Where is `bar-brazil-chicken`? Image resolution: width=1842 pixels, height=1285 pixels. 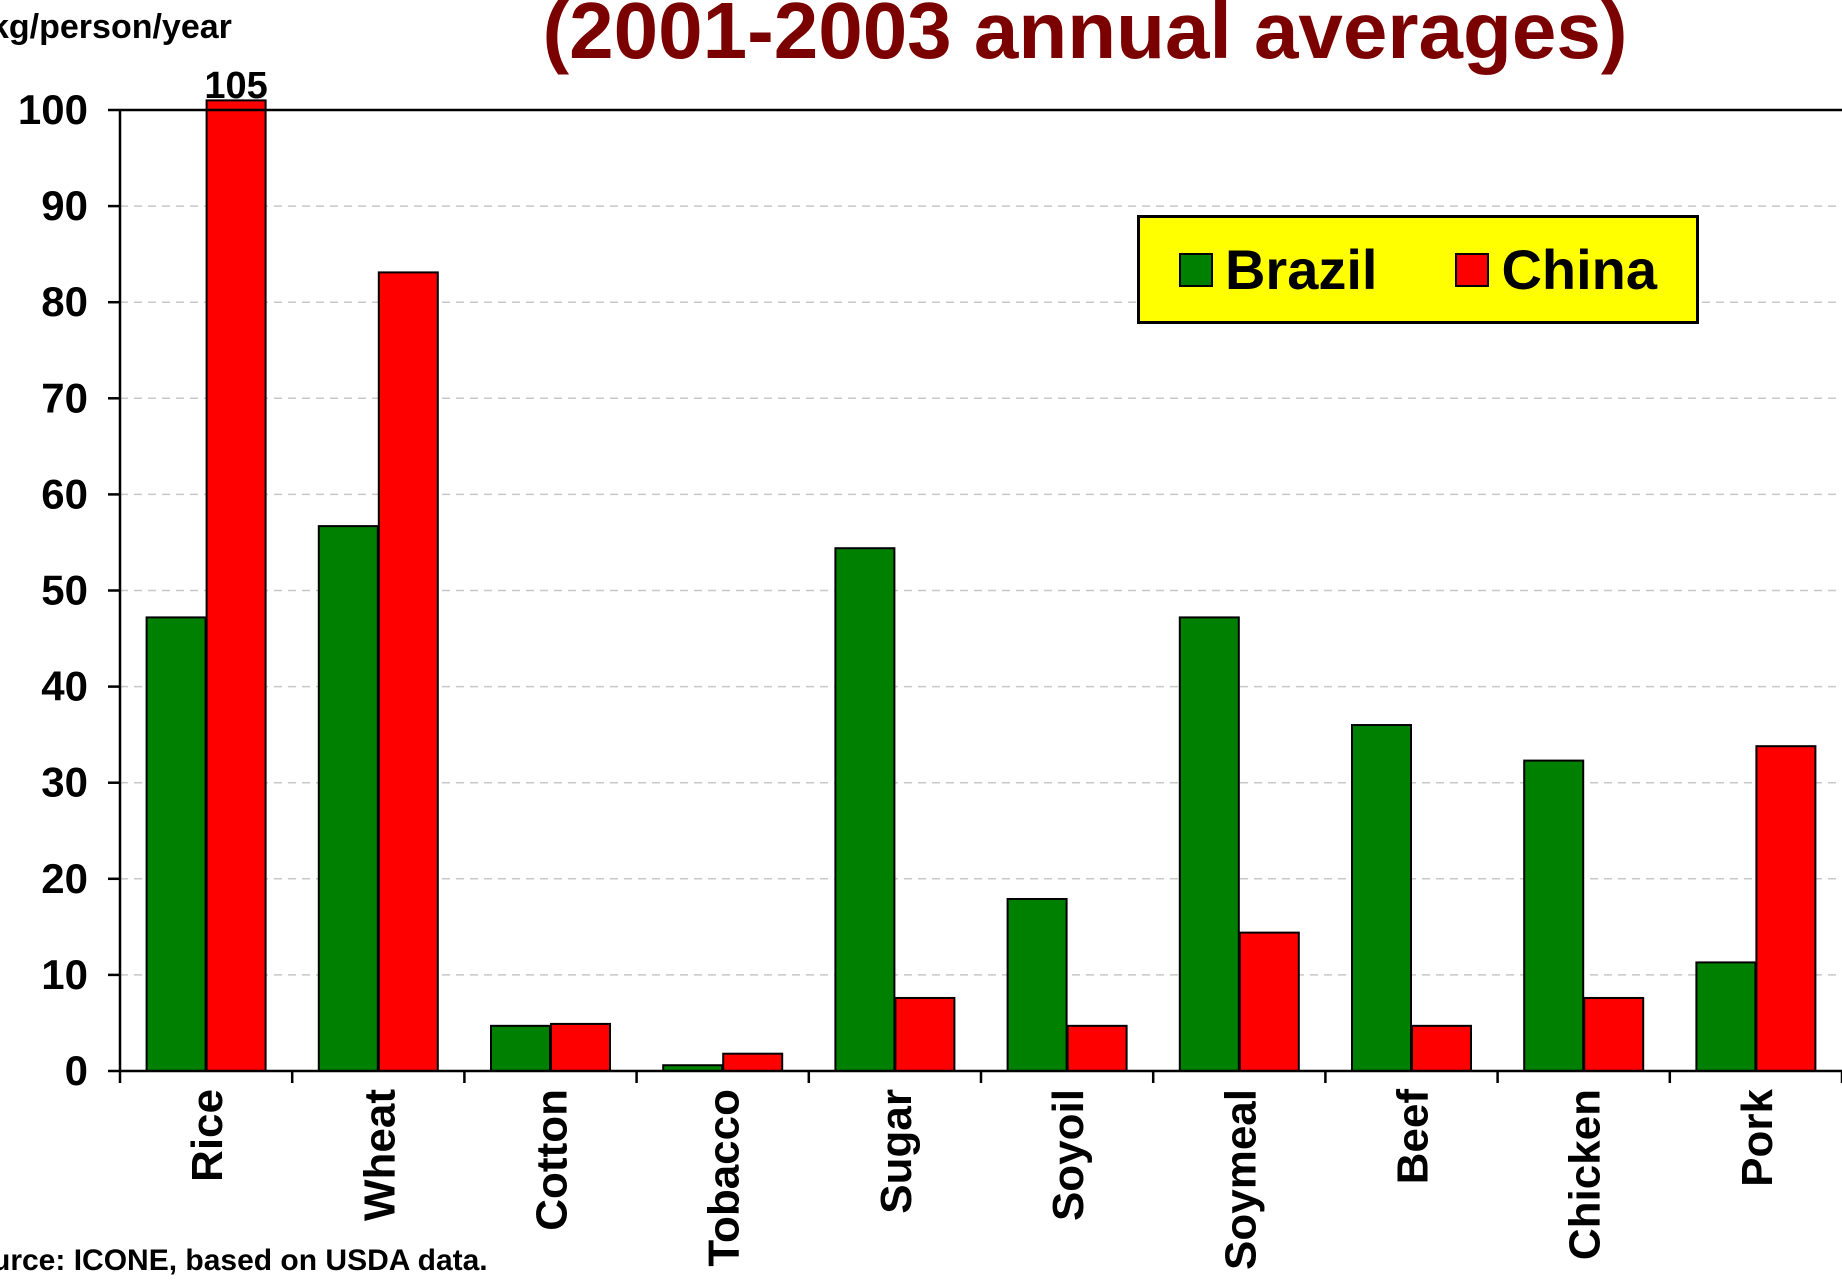
bar-brazil-chicken is located at coordinates (1554, 915).